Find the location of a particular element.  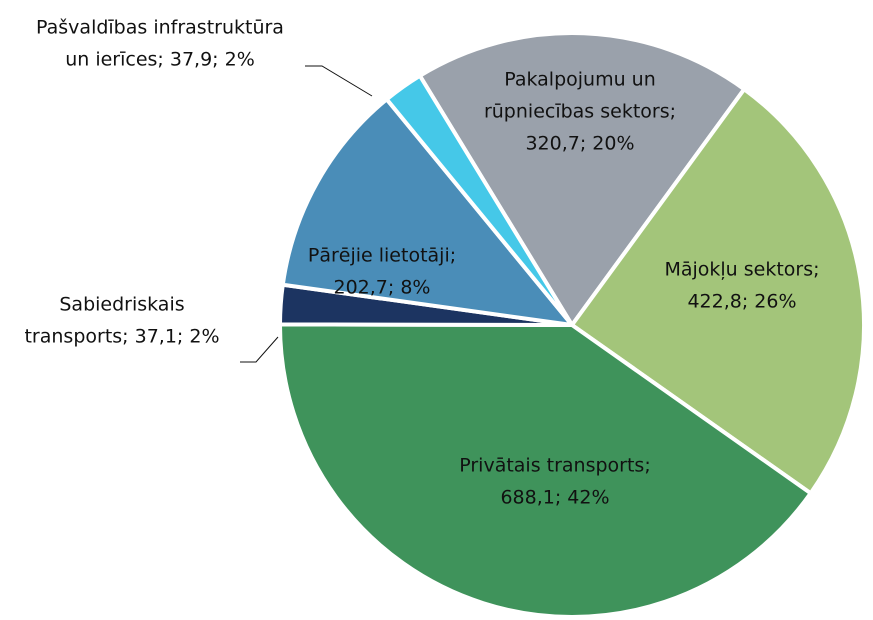

data-label: Pakalpojumu un is located at coordinates (580, 80).